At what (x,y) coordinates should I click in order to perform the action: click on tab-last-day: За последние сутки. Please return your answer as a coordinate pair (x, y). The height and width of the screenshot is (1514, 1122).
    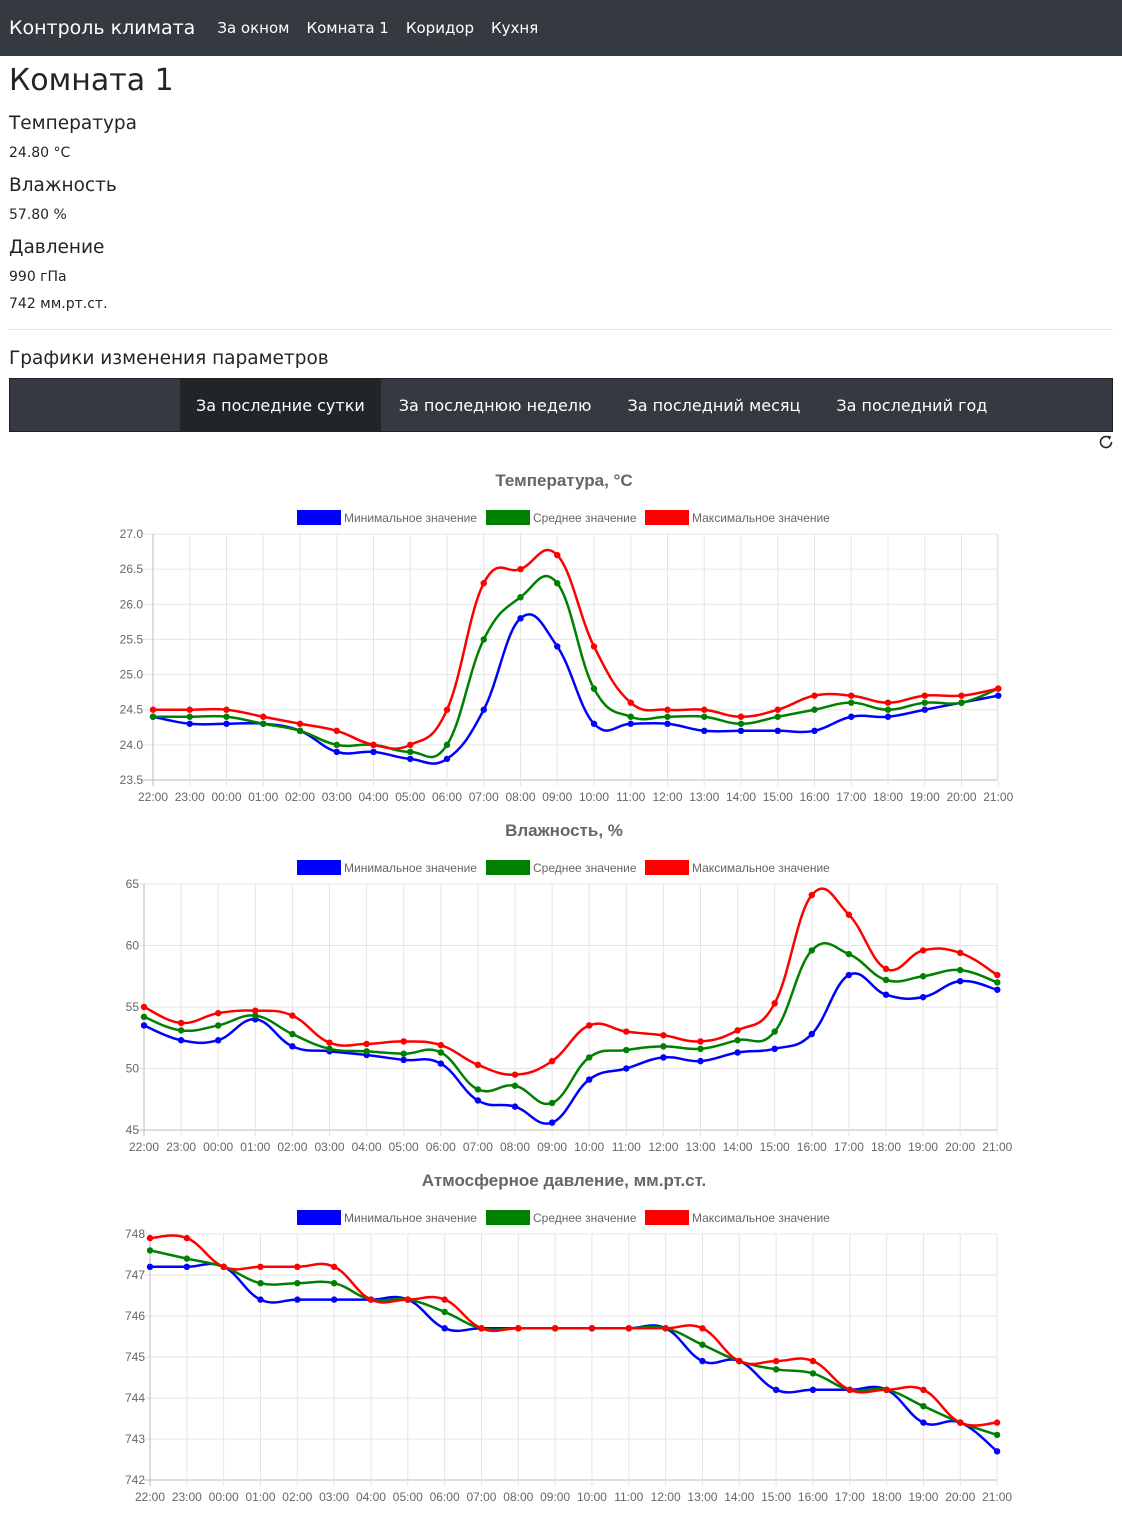
    Looking at the image, I should click on (280, 405).